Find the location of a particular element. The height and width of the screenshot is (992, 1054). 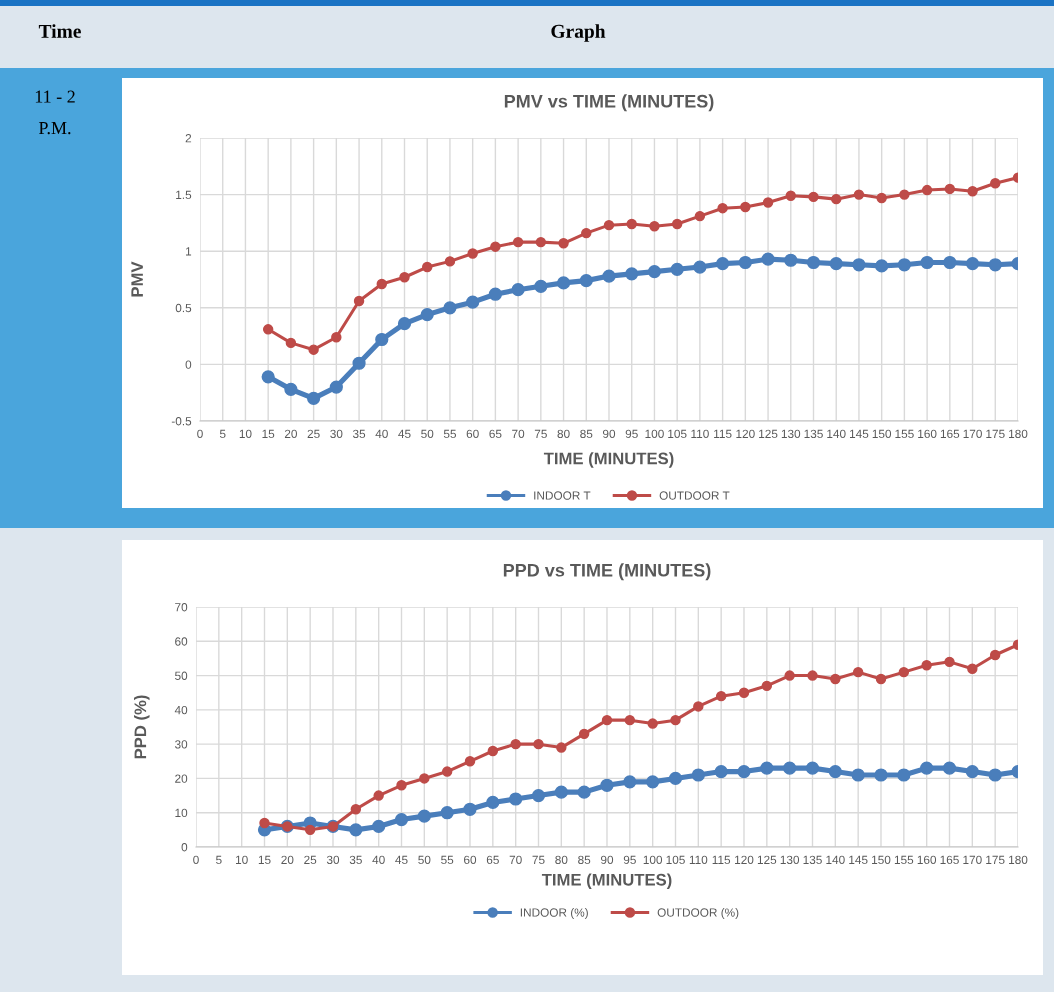

legend-label: OUTDOOR T is located at coordinates (694, 495).